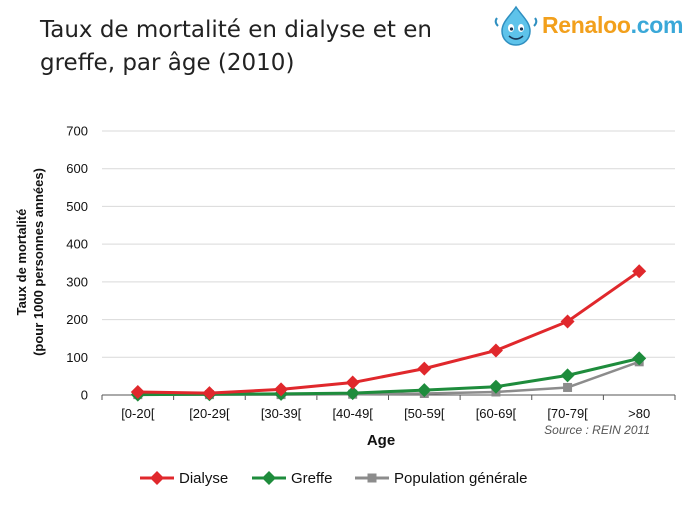 The width and height of the screenshot is (689, 517). Describe the element at coordinates (77, 263) in the screenshot. I see `y-axis-ticks: 0 100 200 300 400 500 600 700` at that location.